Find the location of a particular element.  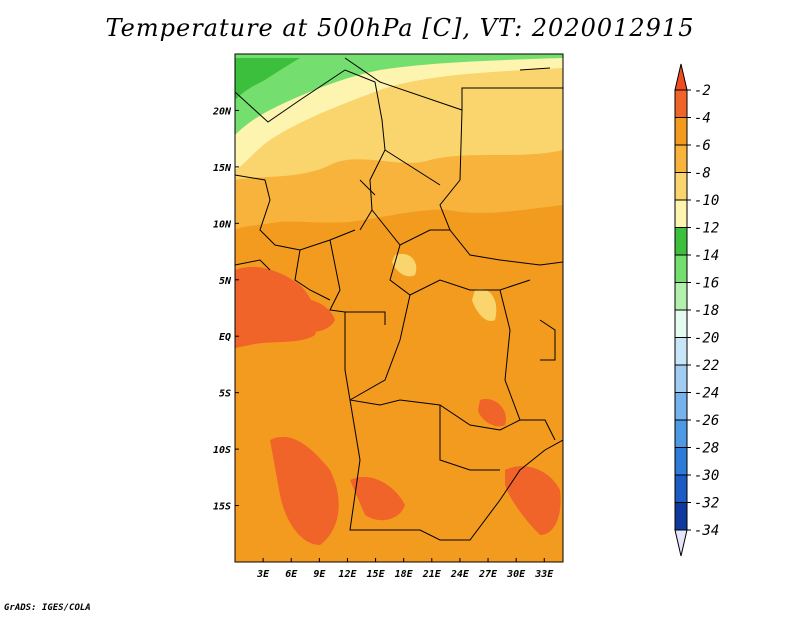

colorbar-label: -18 is located at coordinates (706, 311).